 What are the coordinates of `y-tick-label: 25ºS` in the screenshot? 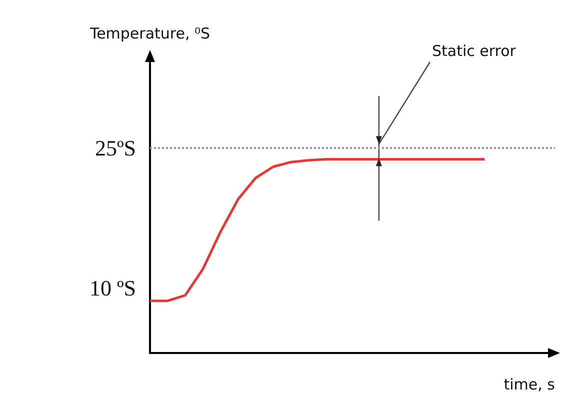 It's located at (115, 148).